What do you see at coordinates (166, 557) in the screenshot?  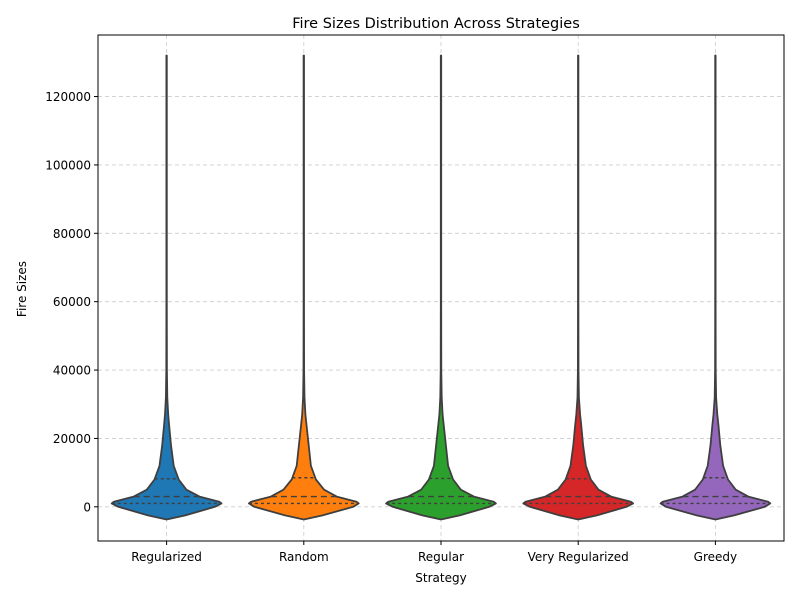 I see `x-tick-label: Regularized` at bounding box center [166, 557].